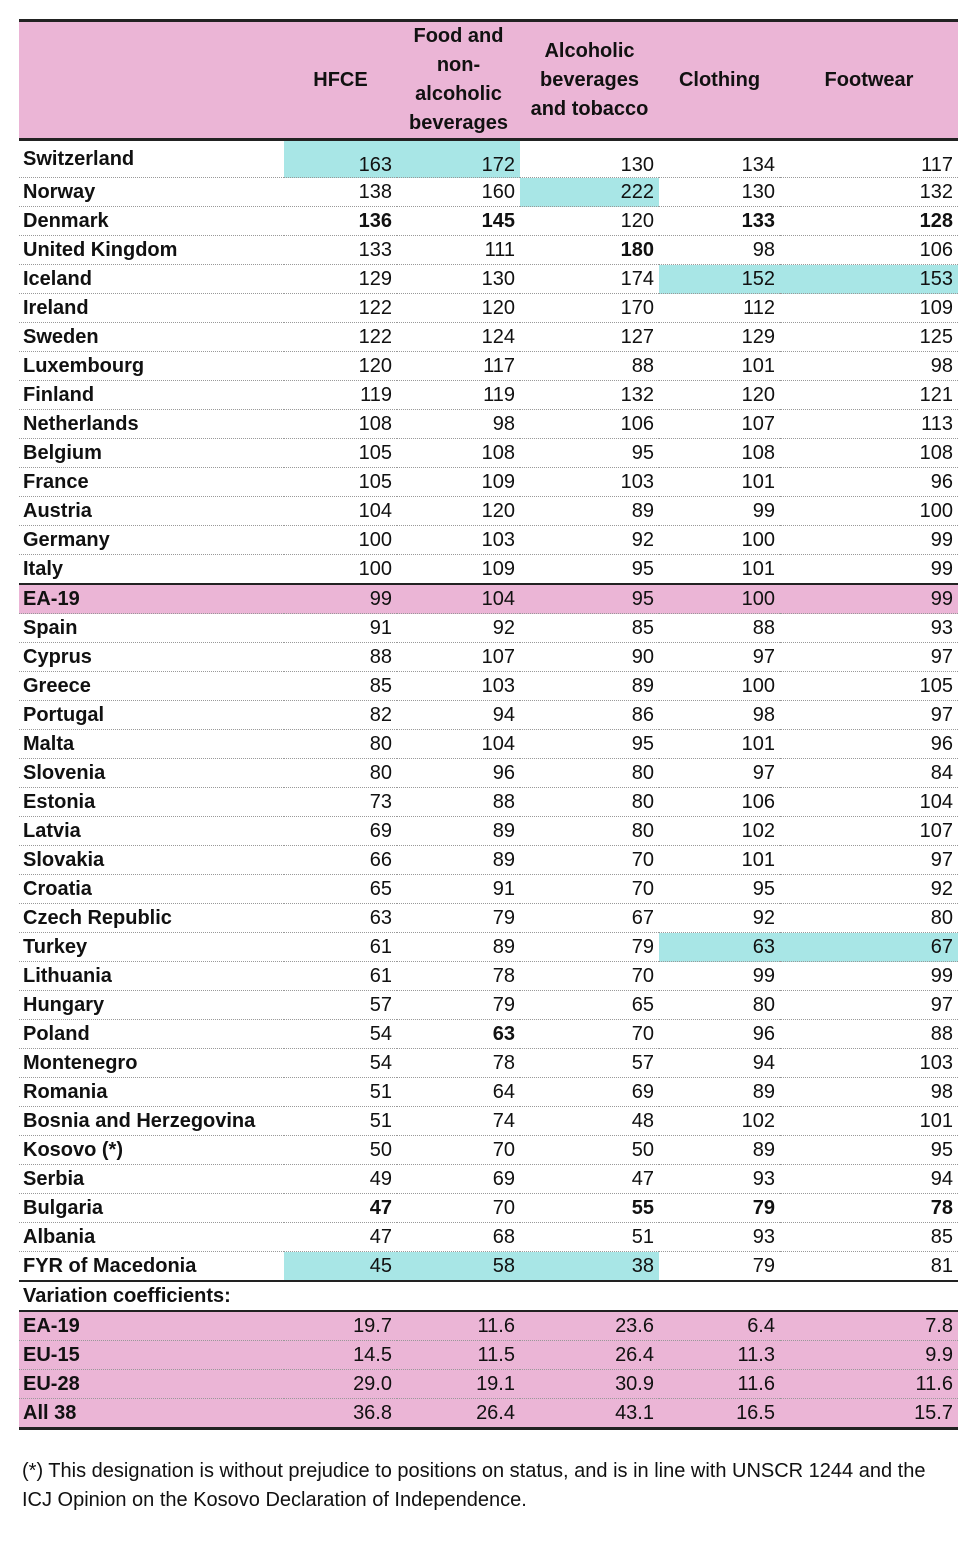 This screenshot has height=1547, width=980. Describe the element at coordinates (151, 250) in the screenshot. I see `row-label: United Kingdom` at that location.